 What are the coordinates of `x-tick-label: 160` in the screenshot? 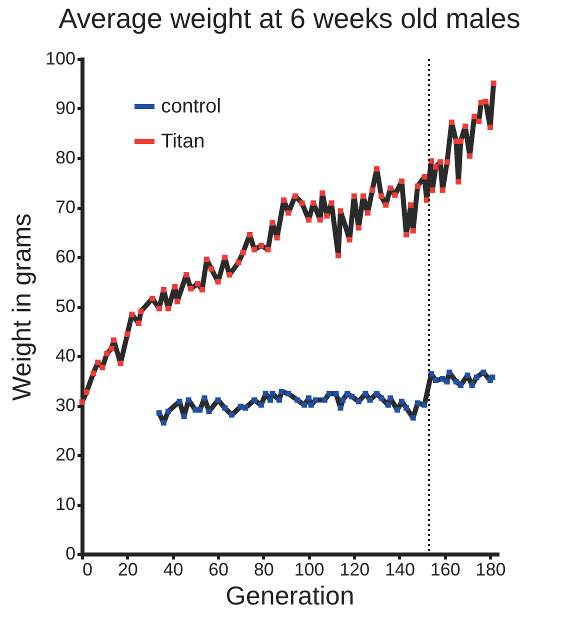 It's located at (445, 570).